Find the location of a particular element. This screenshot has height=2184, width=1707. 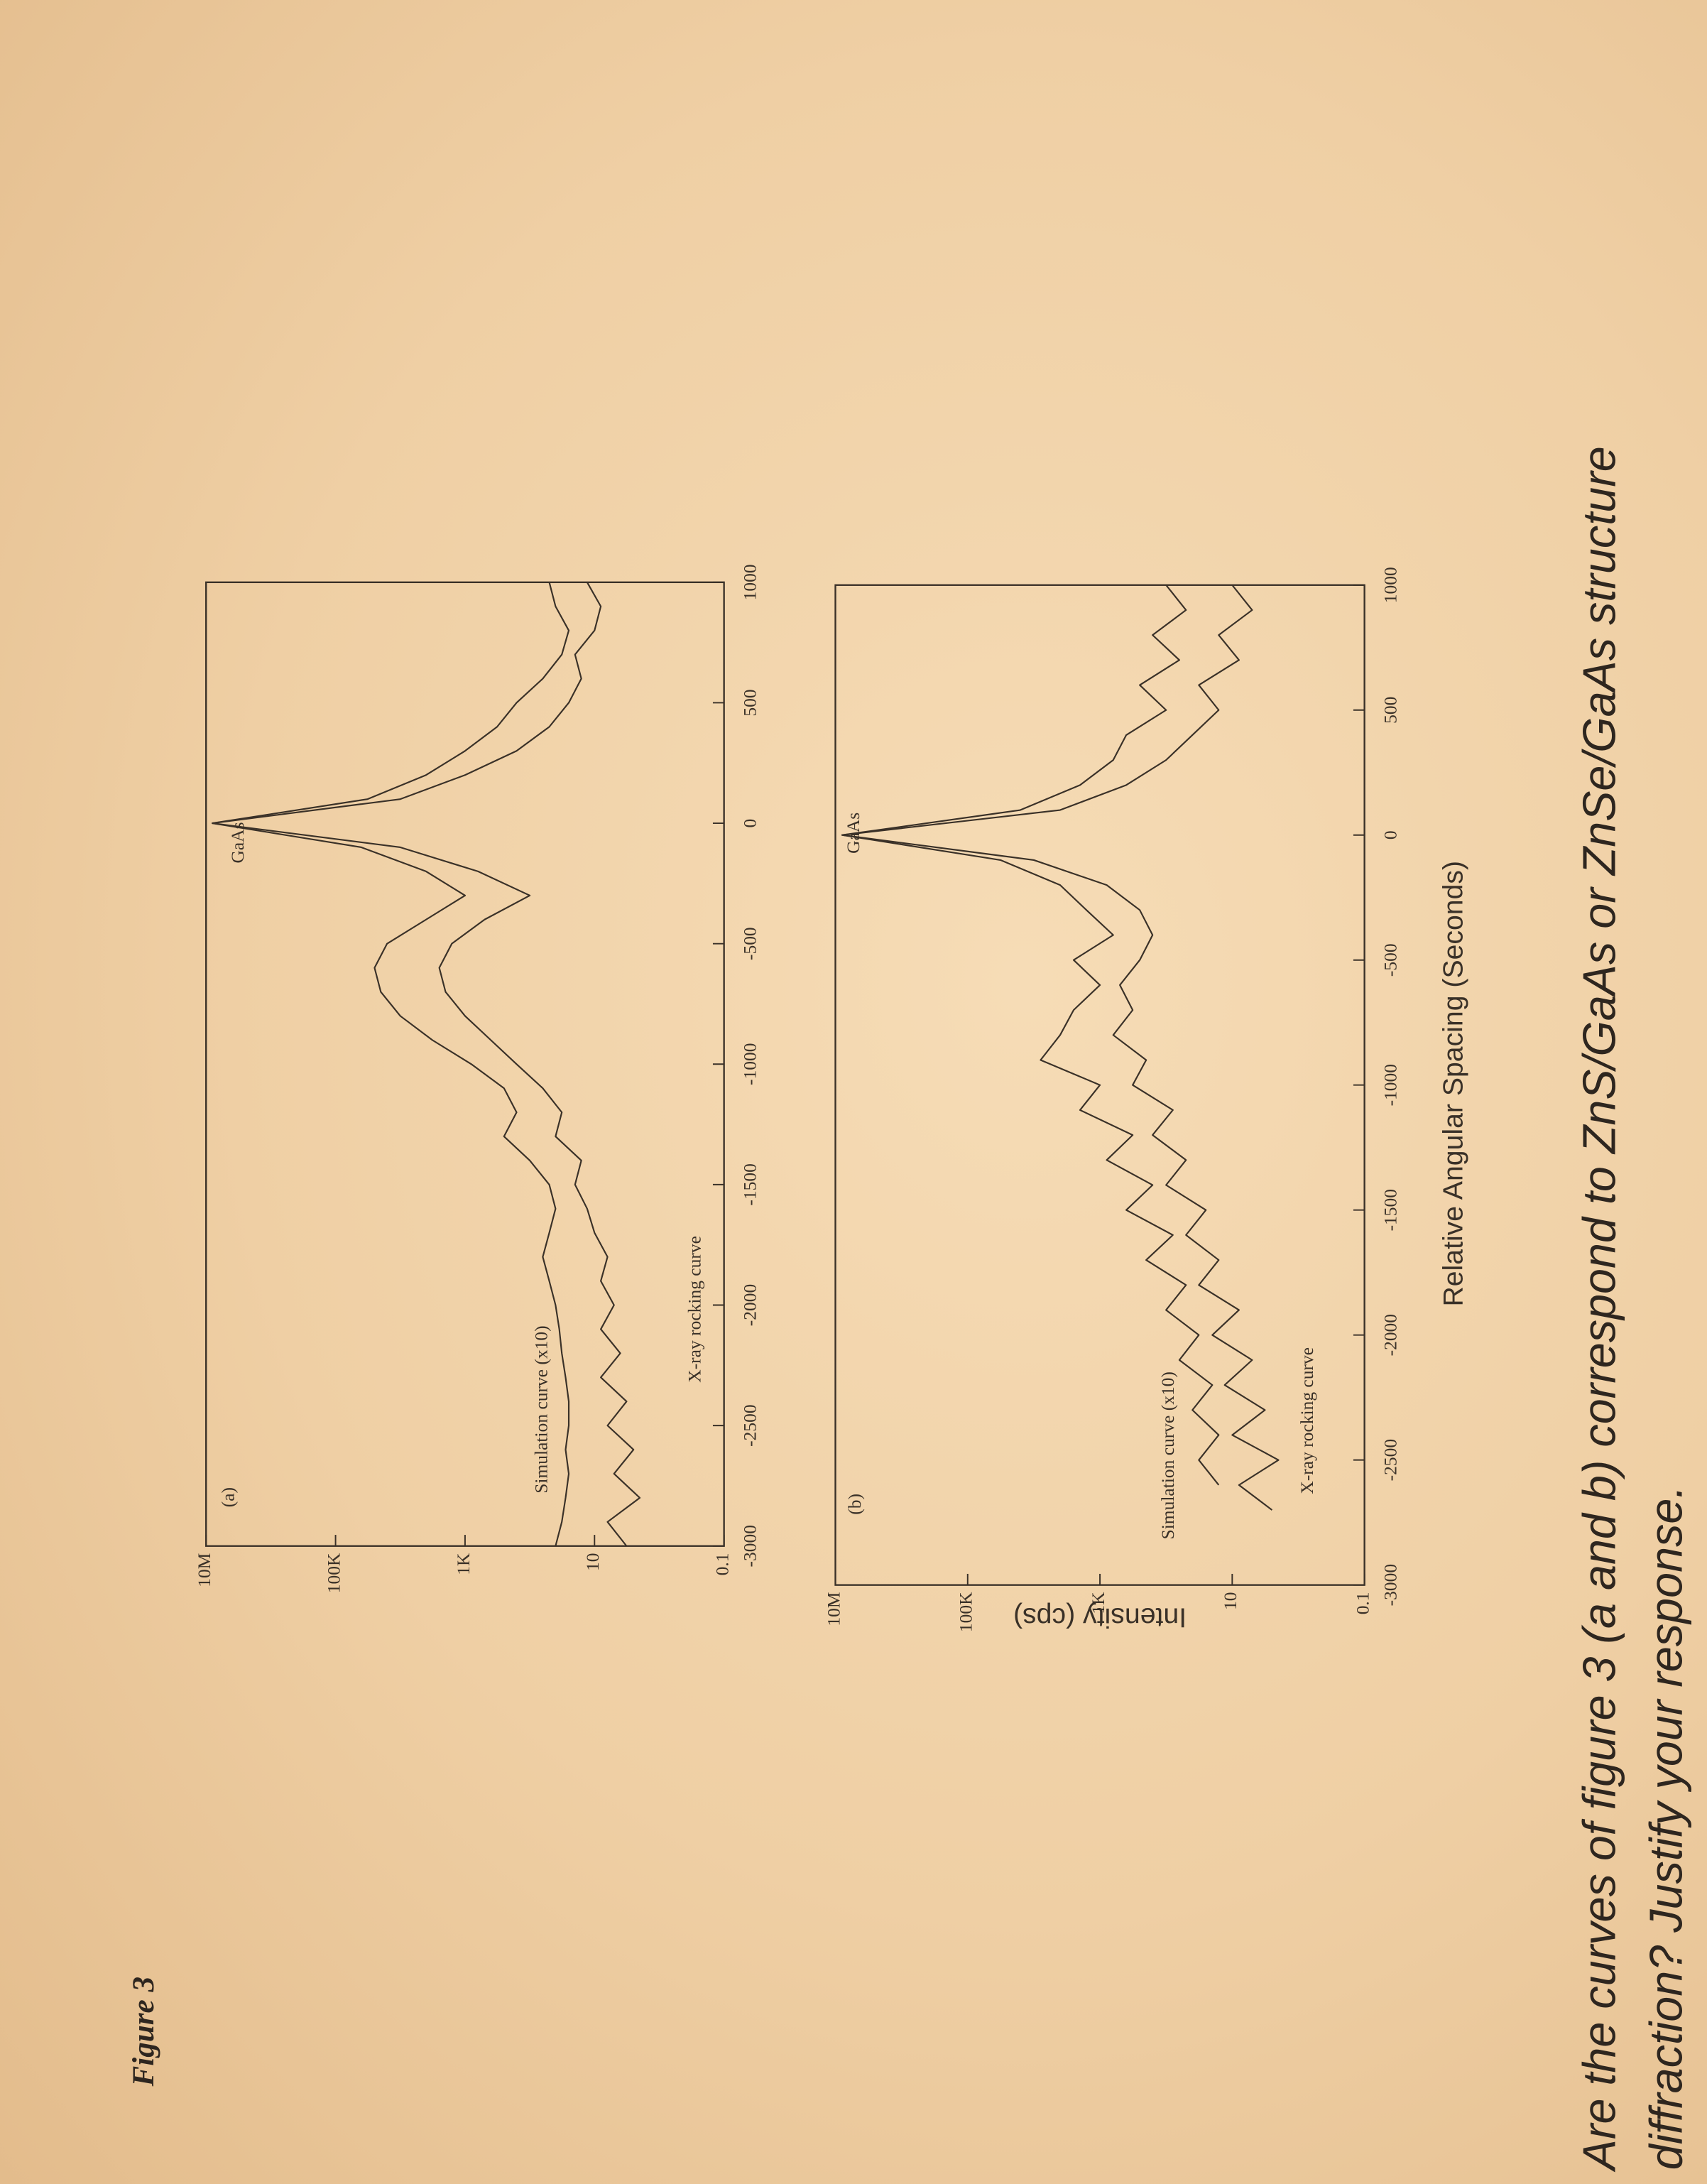

panel-label: (b) is located at coordinates (854, 1505).